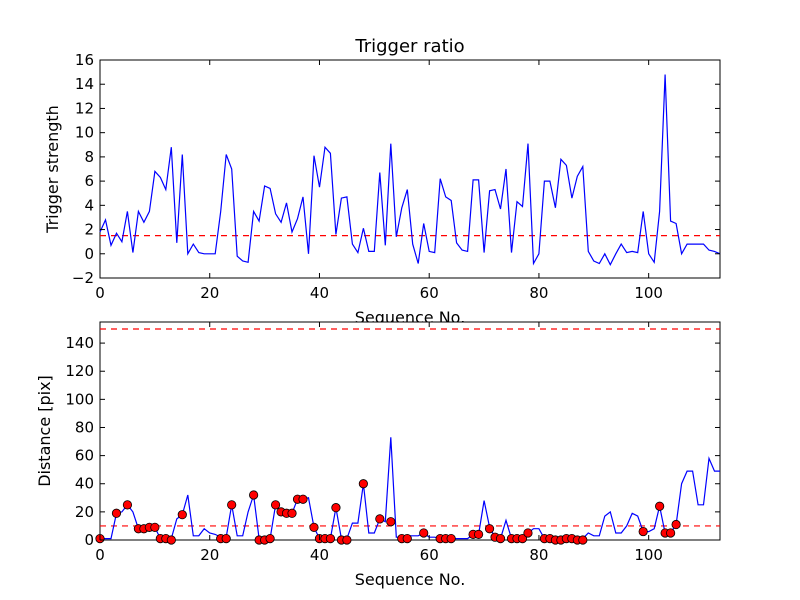 The height and width of the screenshot is (600, 800). What do you see at coordinates (648, 555) in the screenshot?
I see `distance-x-tick-label: 100` at bounding box center [648, 555].